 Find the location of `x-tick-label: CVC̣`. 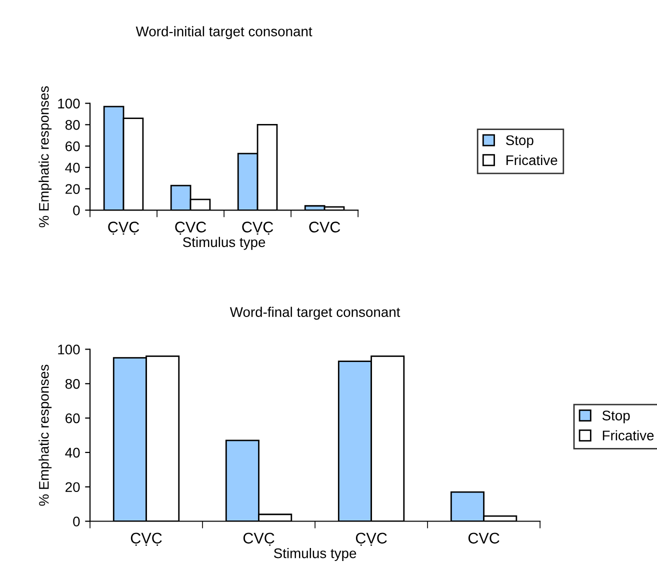

x-tick-label: CVC̣ is located at coordinates (258, 539).